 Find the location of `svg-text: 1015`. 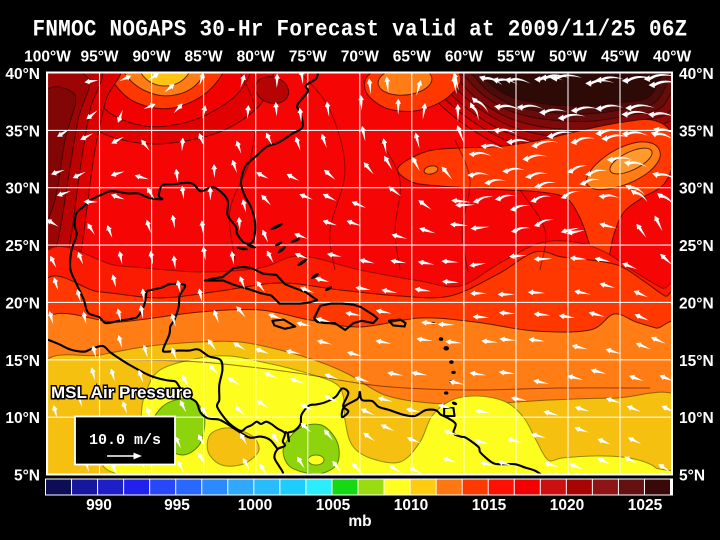

svg-text: 1015 is located at coordinates (489, 505).